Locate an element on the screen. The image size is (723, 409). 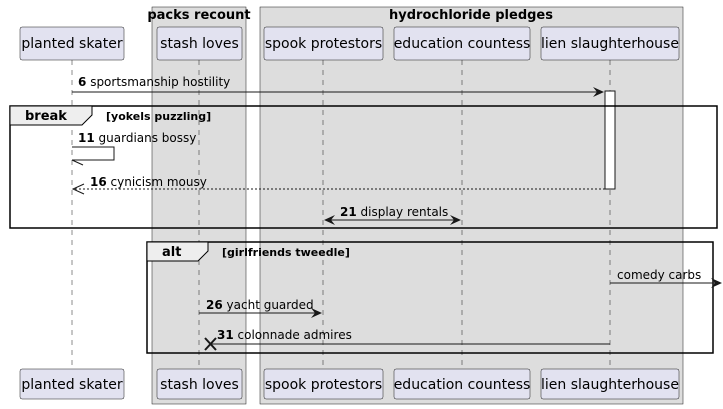
participant-lien-slaughterhouse-bottom: lien slaughterhouse is located at coordinates (610, 384).